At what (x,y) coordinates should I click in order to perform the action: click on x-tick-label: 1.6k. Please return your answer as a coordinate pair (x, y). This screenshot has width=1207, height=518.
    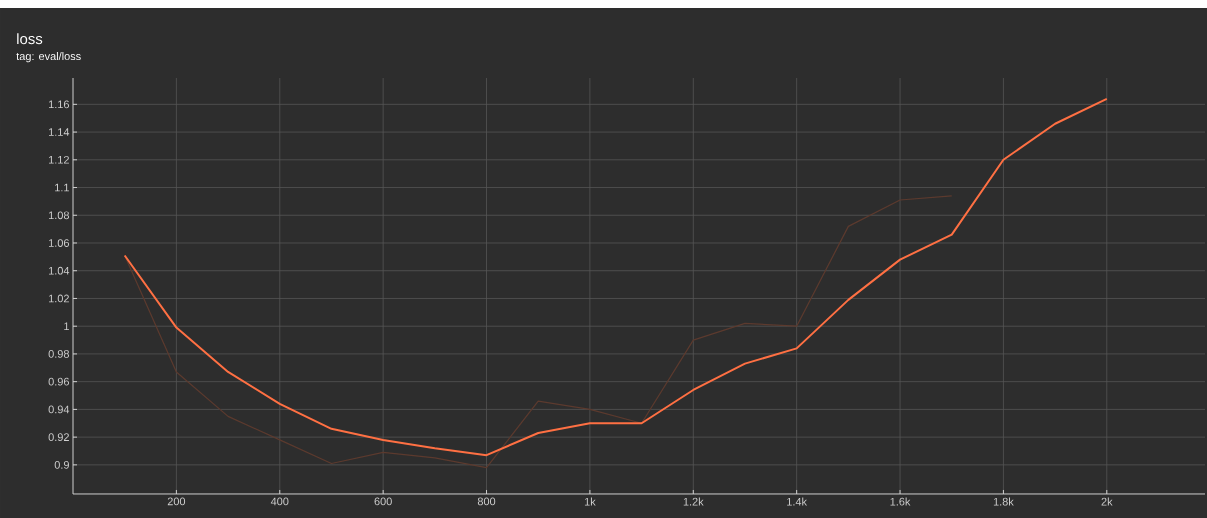
    Looking at the image, I should click on (900, 501).